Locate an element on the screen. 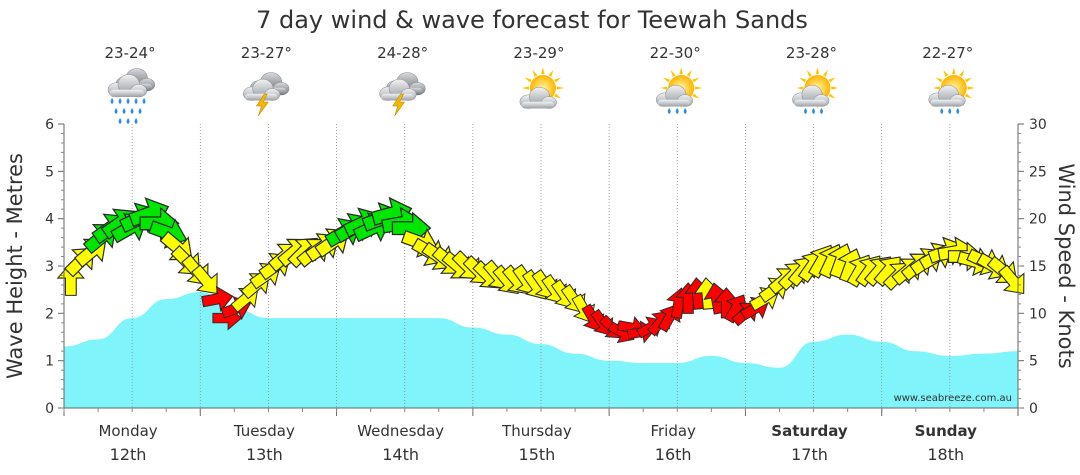 The height and width of the screenshot is (475, 1080). day-date-label: 15th is located at coordinates (537, 454).